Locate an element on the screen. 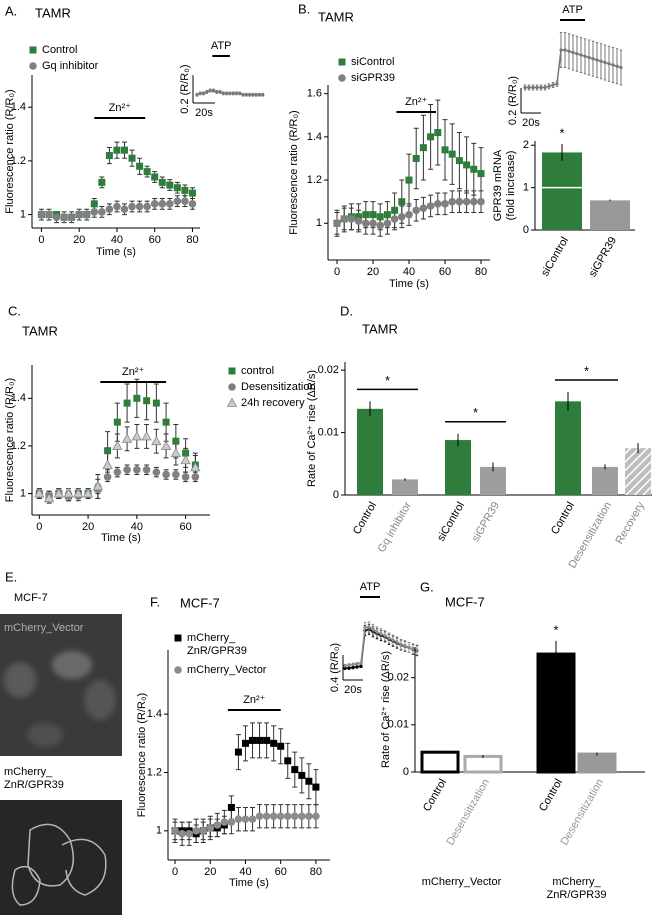 The width and height of the screenshot is (657, 919). x-axis-label: Time (s) is located at coordinates (249, 883).